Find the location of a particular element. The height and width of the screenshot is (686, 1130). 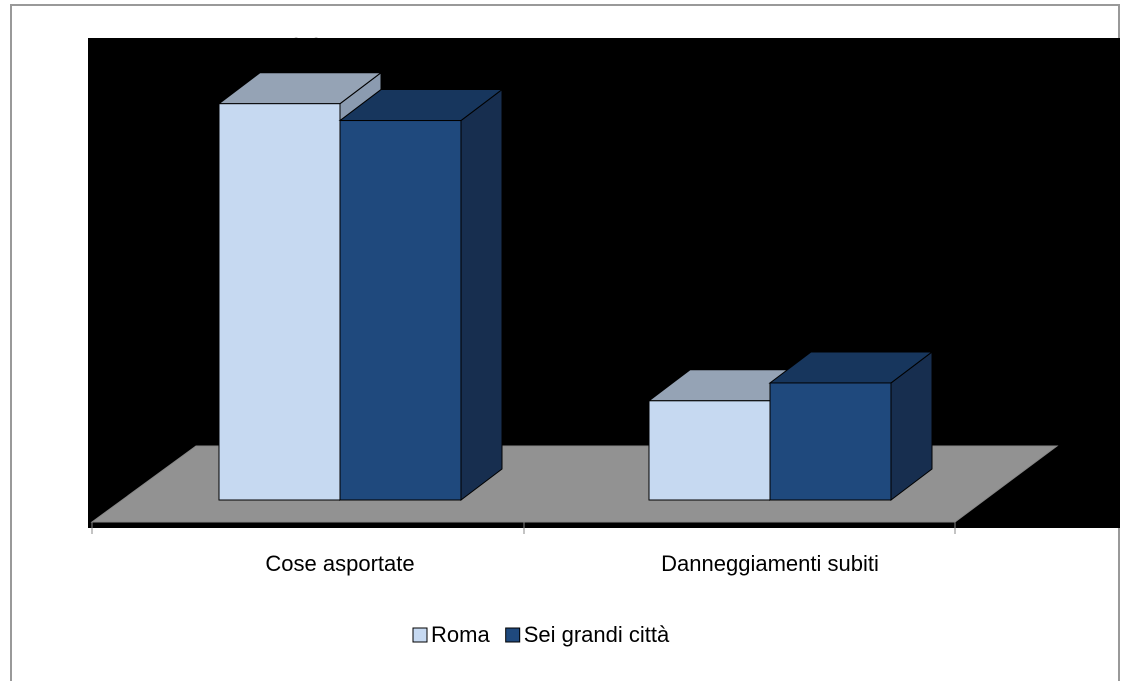

legend-label: Sei grandi città is located at coordinates (597, 634).